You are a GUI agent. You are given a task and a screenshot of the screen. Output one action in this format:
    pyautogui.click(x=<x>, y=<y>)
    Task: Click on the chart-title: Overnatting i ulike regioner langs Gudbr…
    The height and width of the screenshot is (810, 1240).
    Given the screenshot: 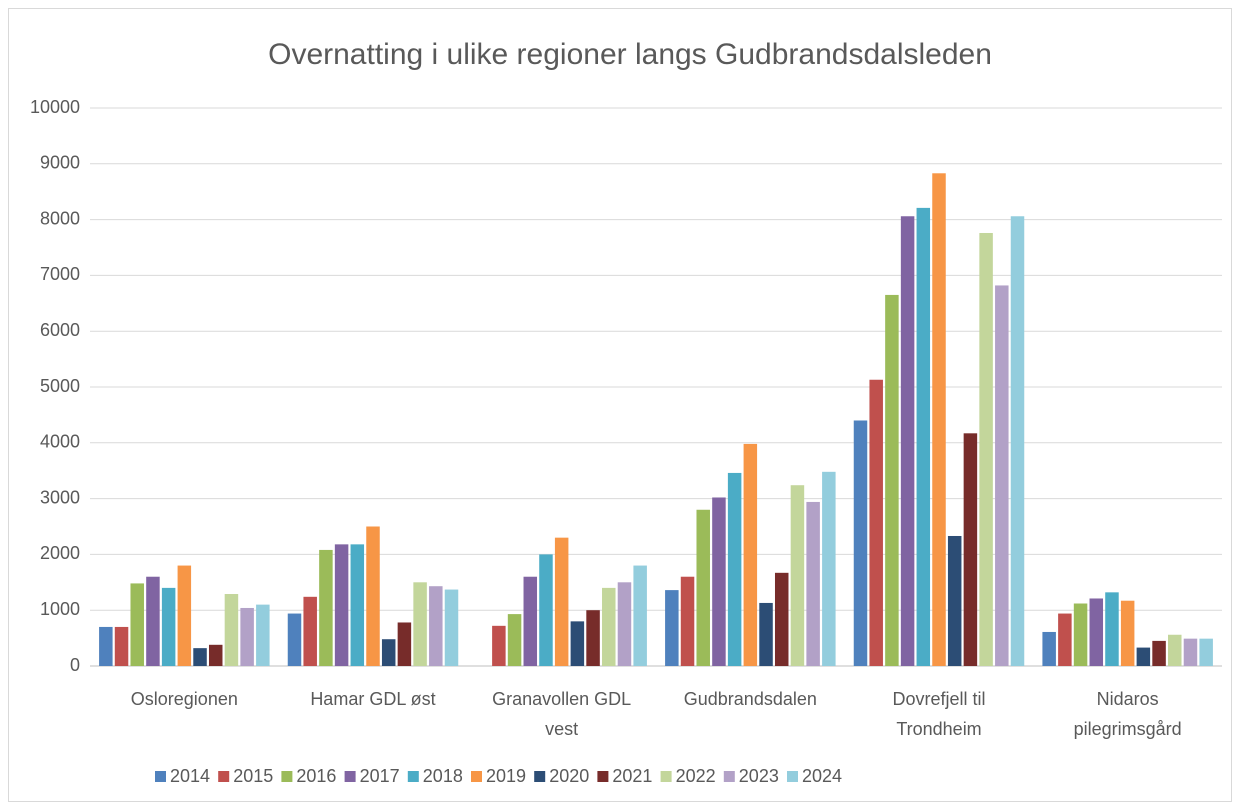 What is the action you would take?
    pyautogui.click(x=630, y=54)
    